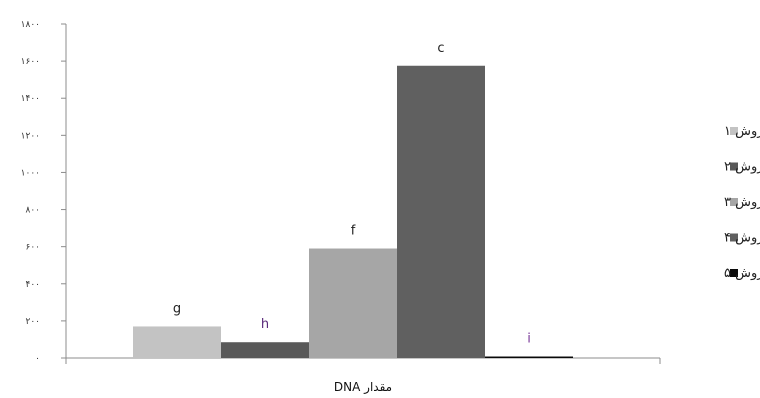 This screenshot has width=760, height=398. Describe the element at coordinates (32, 285) in the screenshot. I see `y-tick-label: ۴۰۰` at that location.